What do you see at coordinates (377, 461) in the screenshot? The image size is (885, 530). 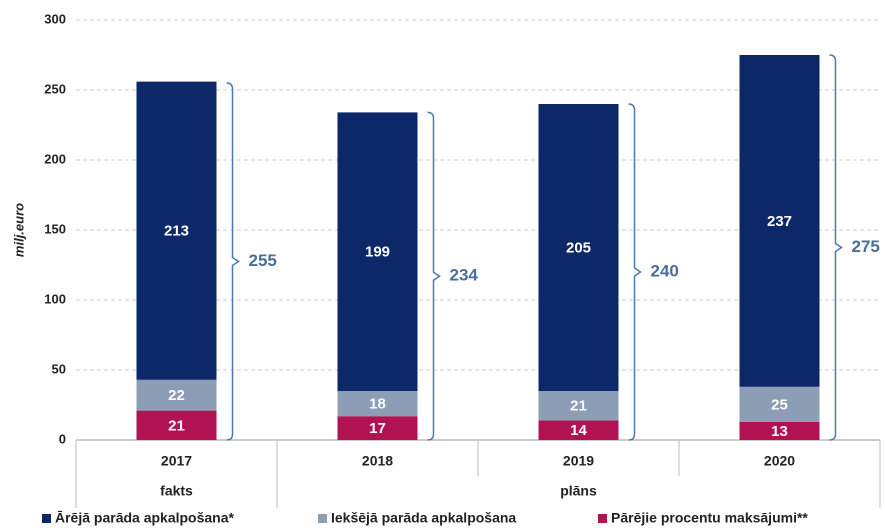 I see `x-tick-label: 2018` at bounding box center [377, 461].